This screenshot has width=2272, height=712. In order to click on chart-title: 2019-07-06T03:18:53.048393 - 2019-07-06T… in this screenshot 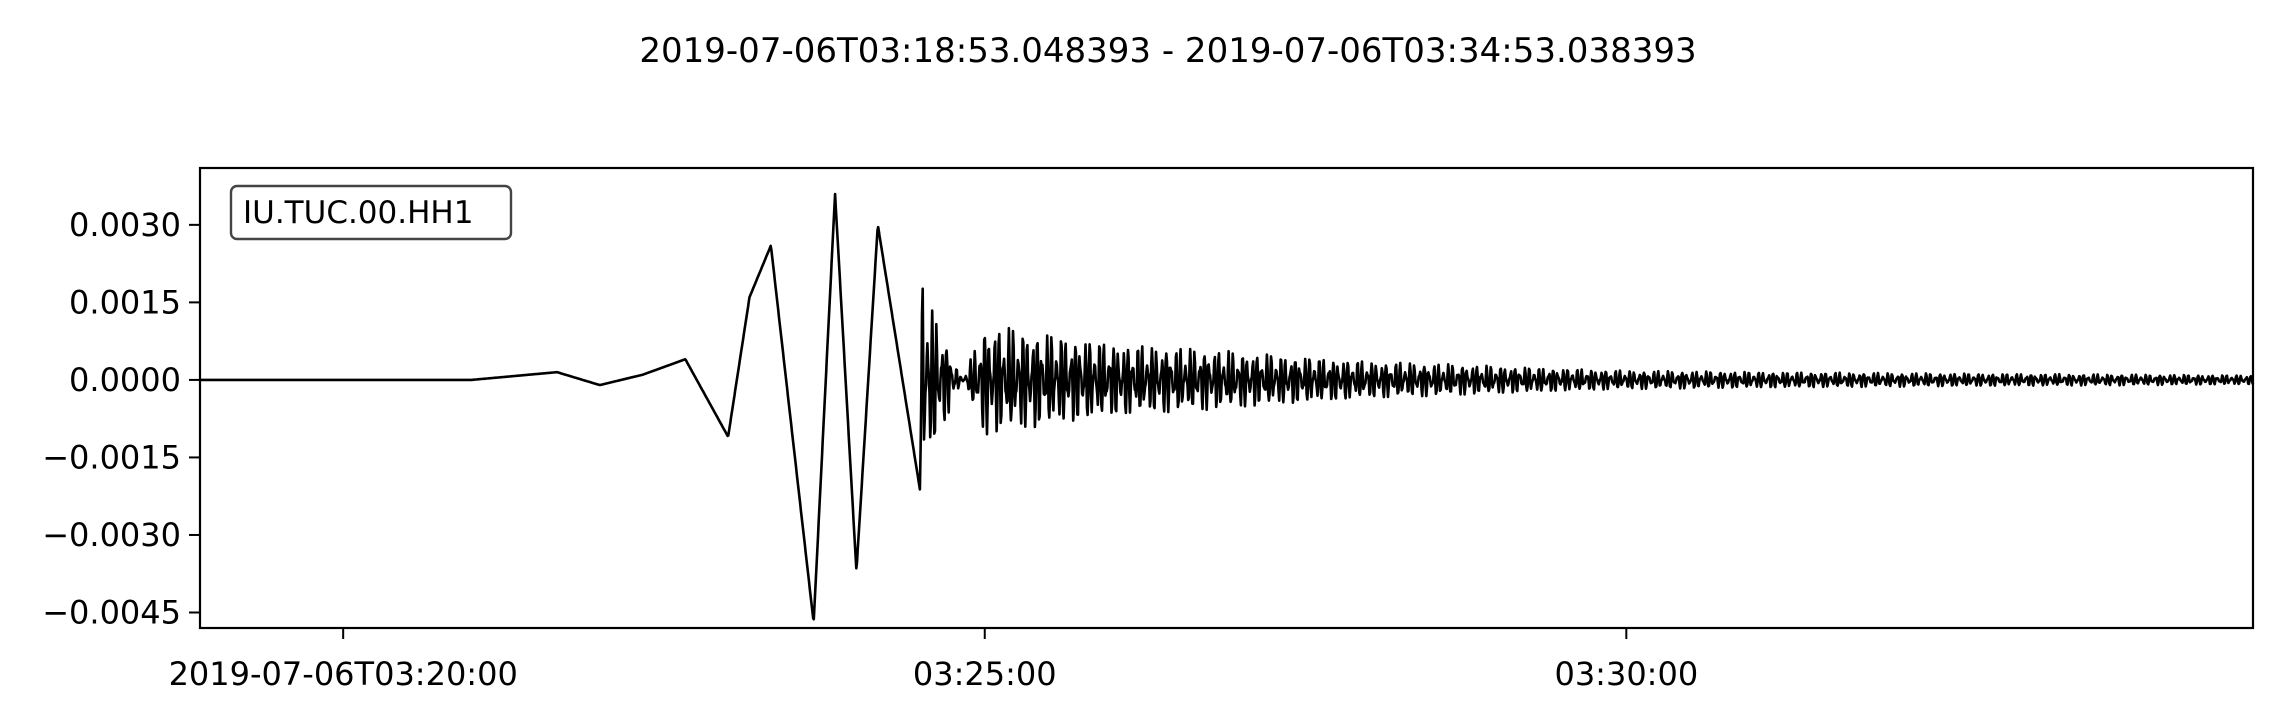, I will do `click(1167, 51)`.